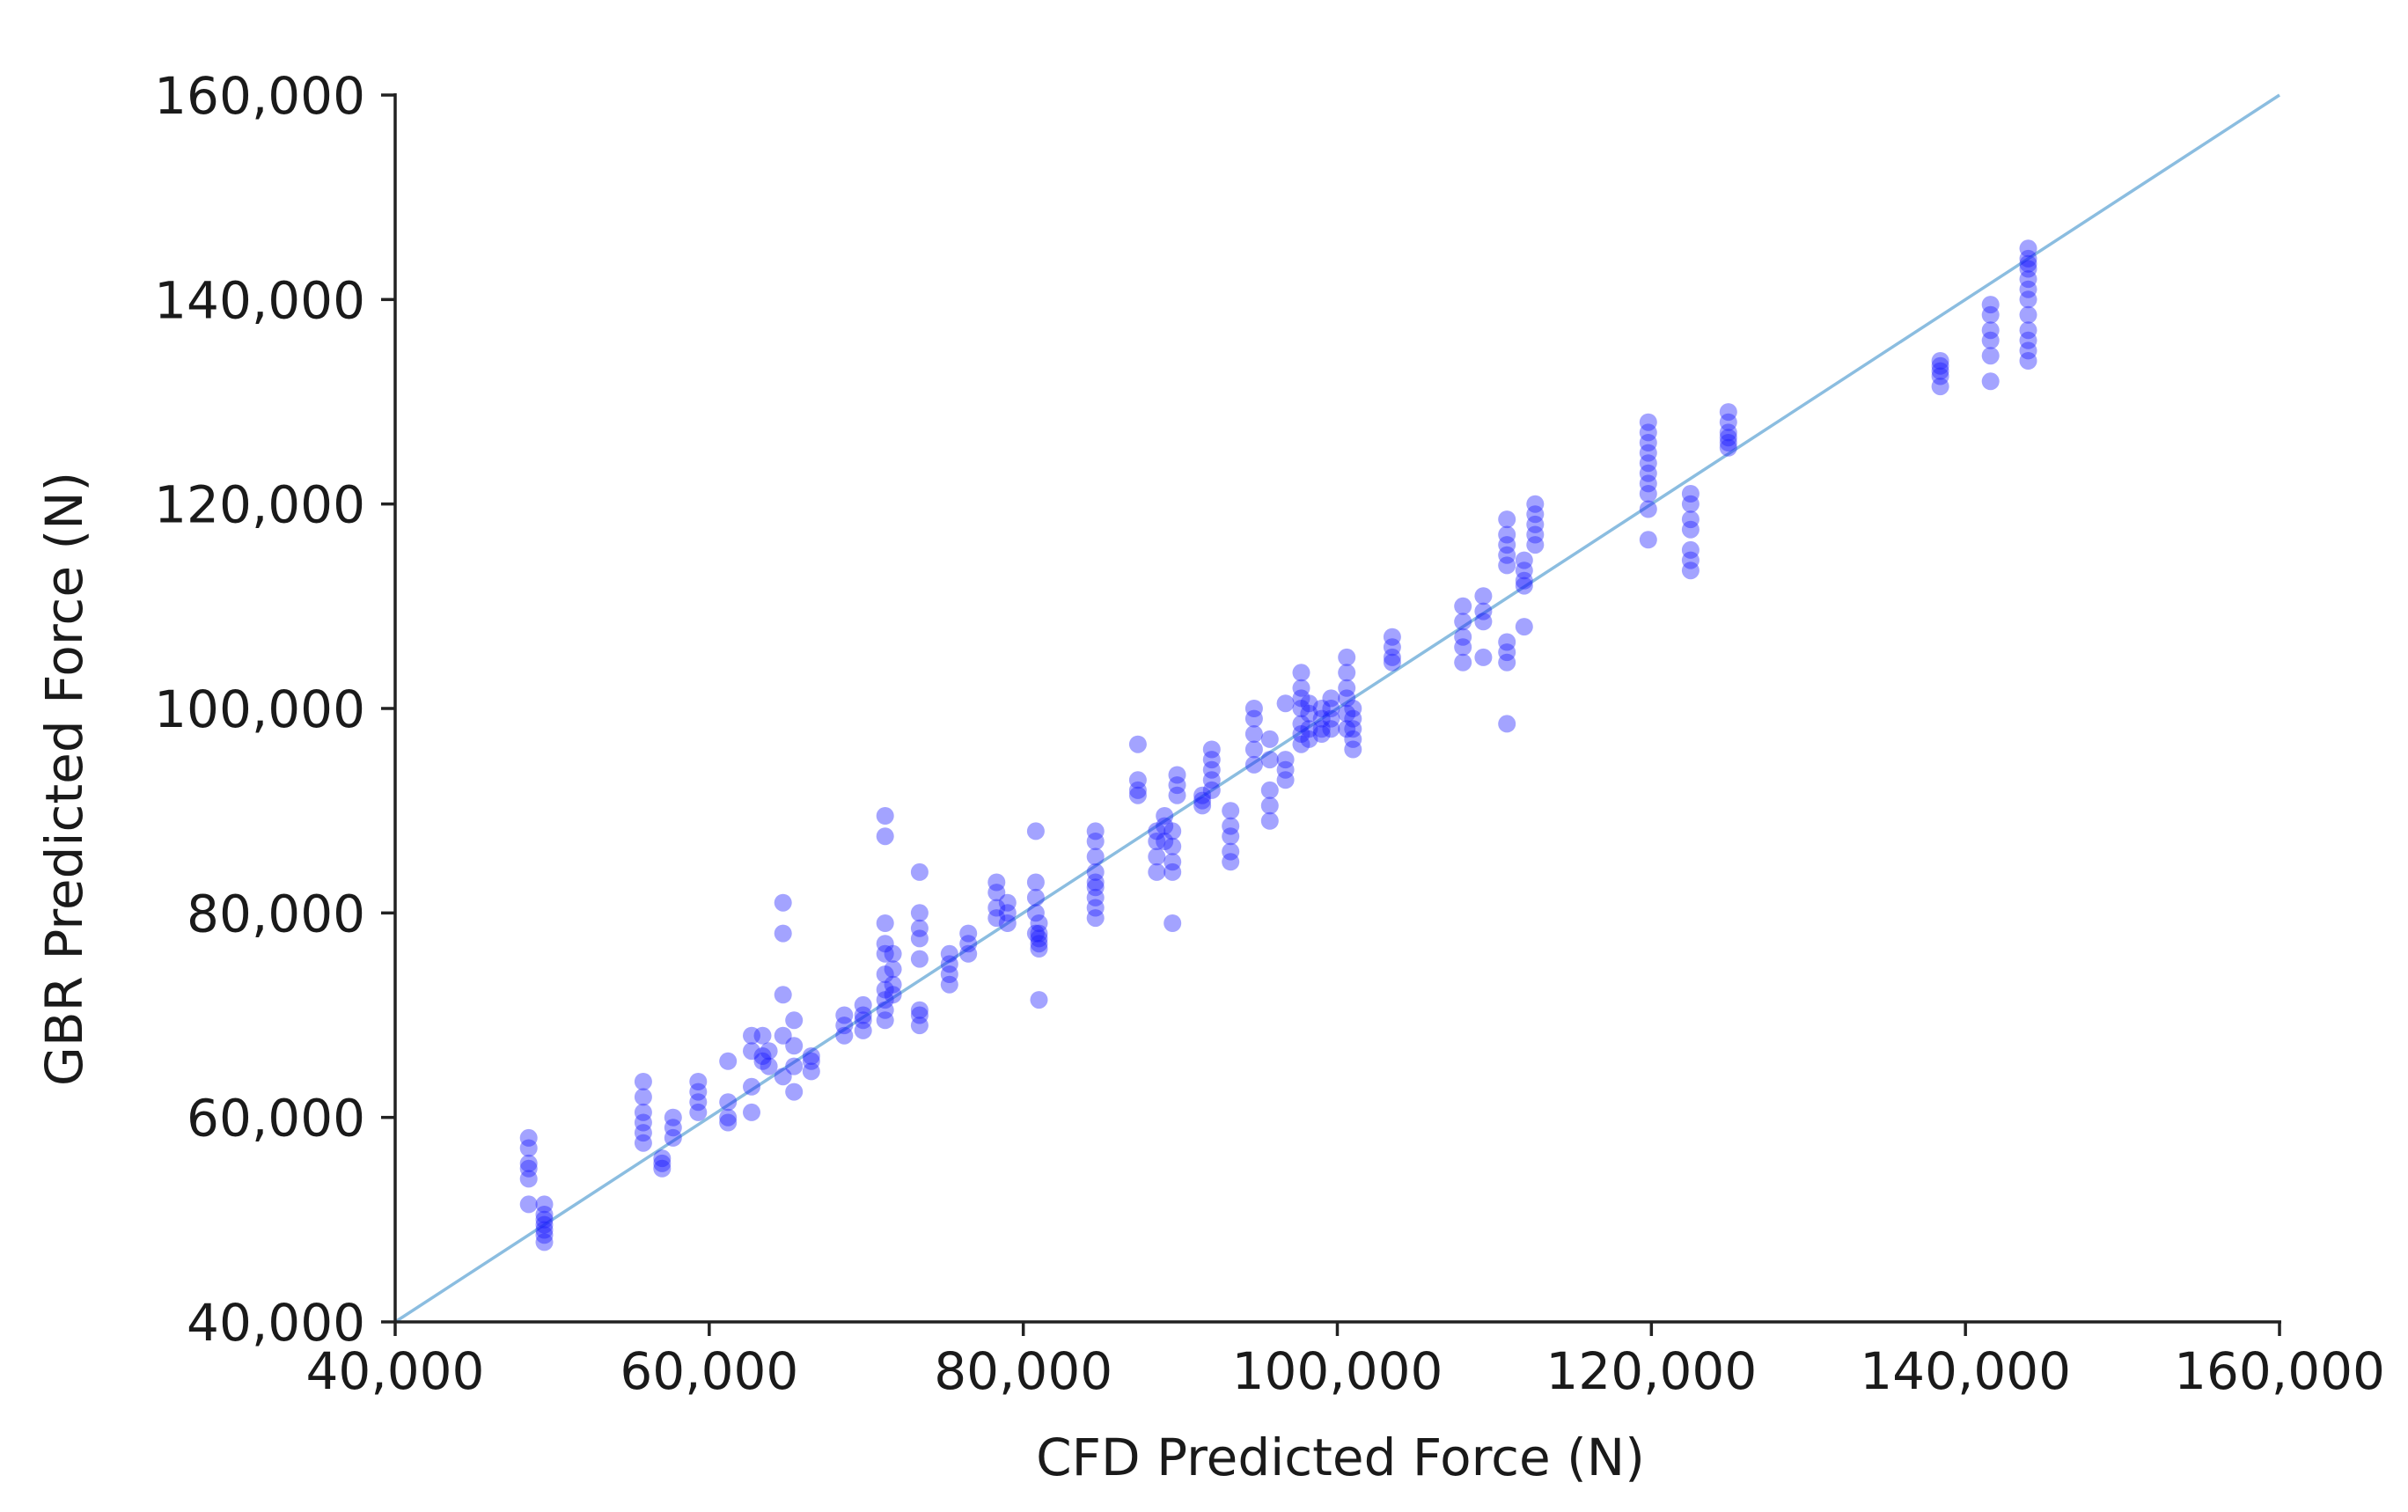 Image resolution: width=2408 pixels, height=1512 pixels. I want to click on x-tick-label: 40,000, so click(395, 1371).